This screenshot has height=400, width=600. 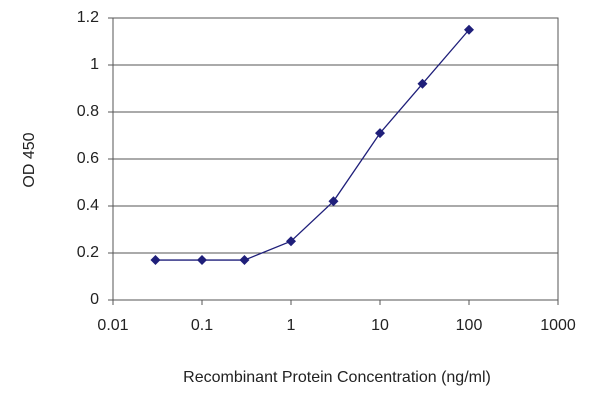 I want to click on y-tick-label: 0.8, so click(x=88, y=111).